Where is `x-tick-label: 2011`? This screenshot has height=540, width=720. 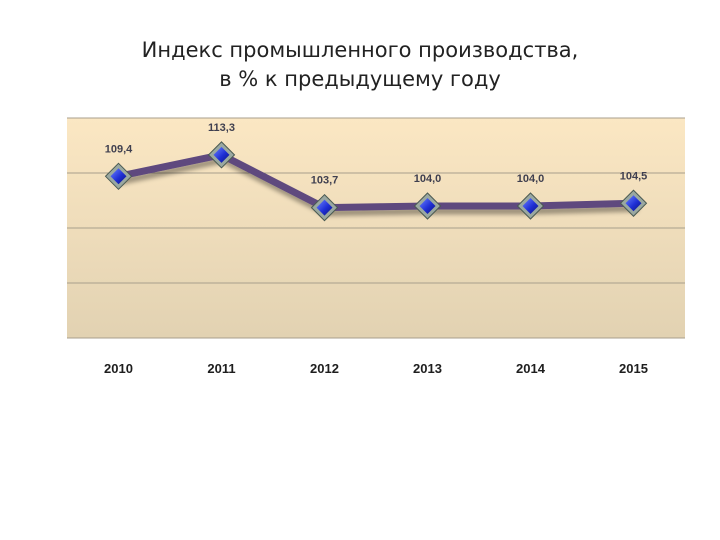 x-tick-label: 2011 is located at coordinates (221, 368).